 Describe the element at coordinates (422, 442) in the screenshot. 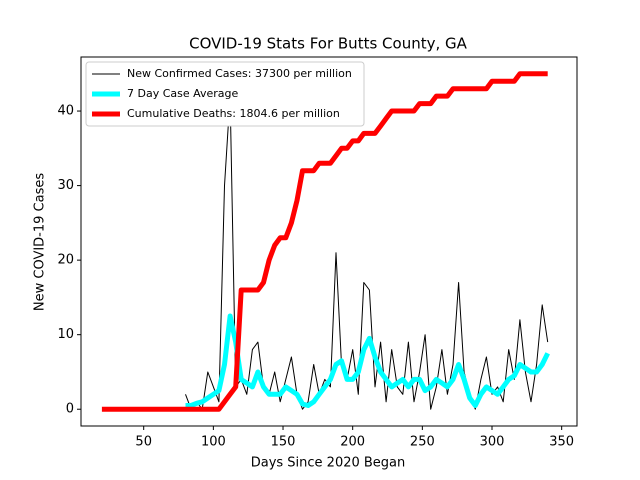

I see `x-tick-label: 250` at that location.